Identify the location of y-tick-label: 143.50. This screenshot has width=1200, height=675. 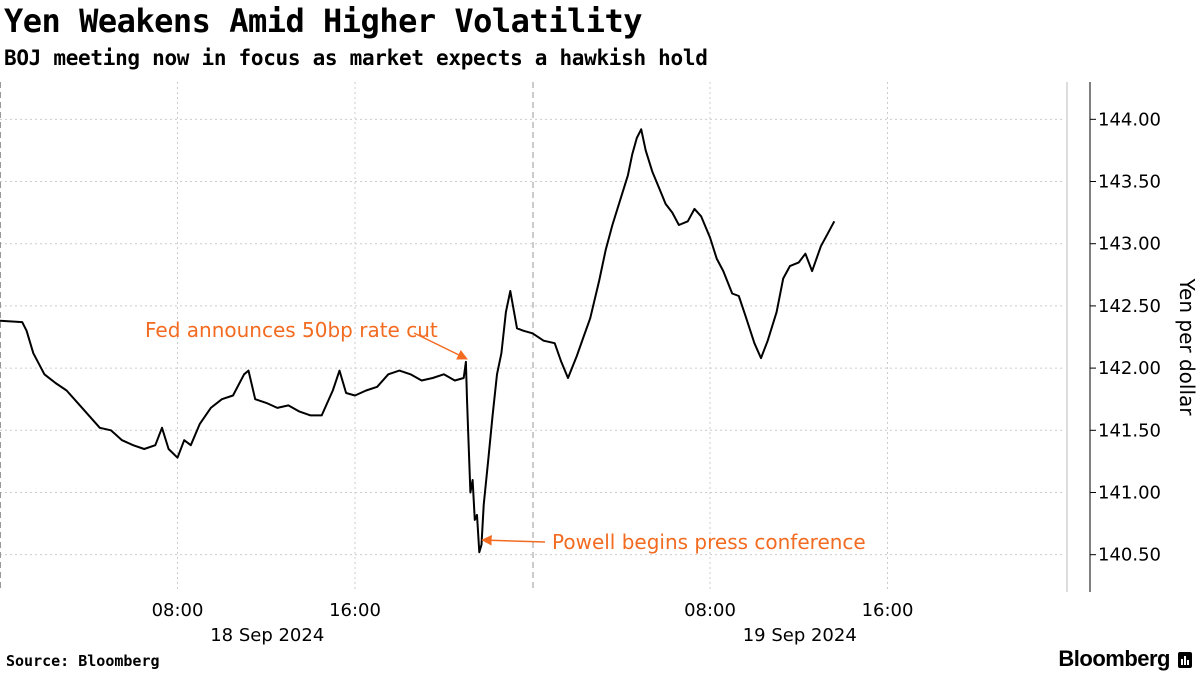
(1129, 182).